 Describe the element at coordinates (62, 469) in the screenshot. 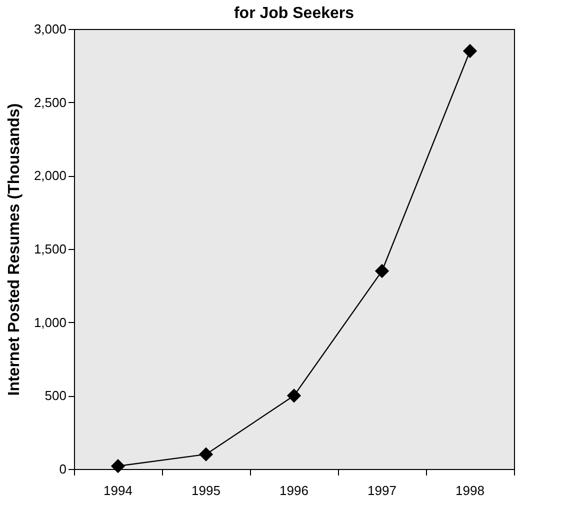

I see `y-tick-label: 0` at that location.